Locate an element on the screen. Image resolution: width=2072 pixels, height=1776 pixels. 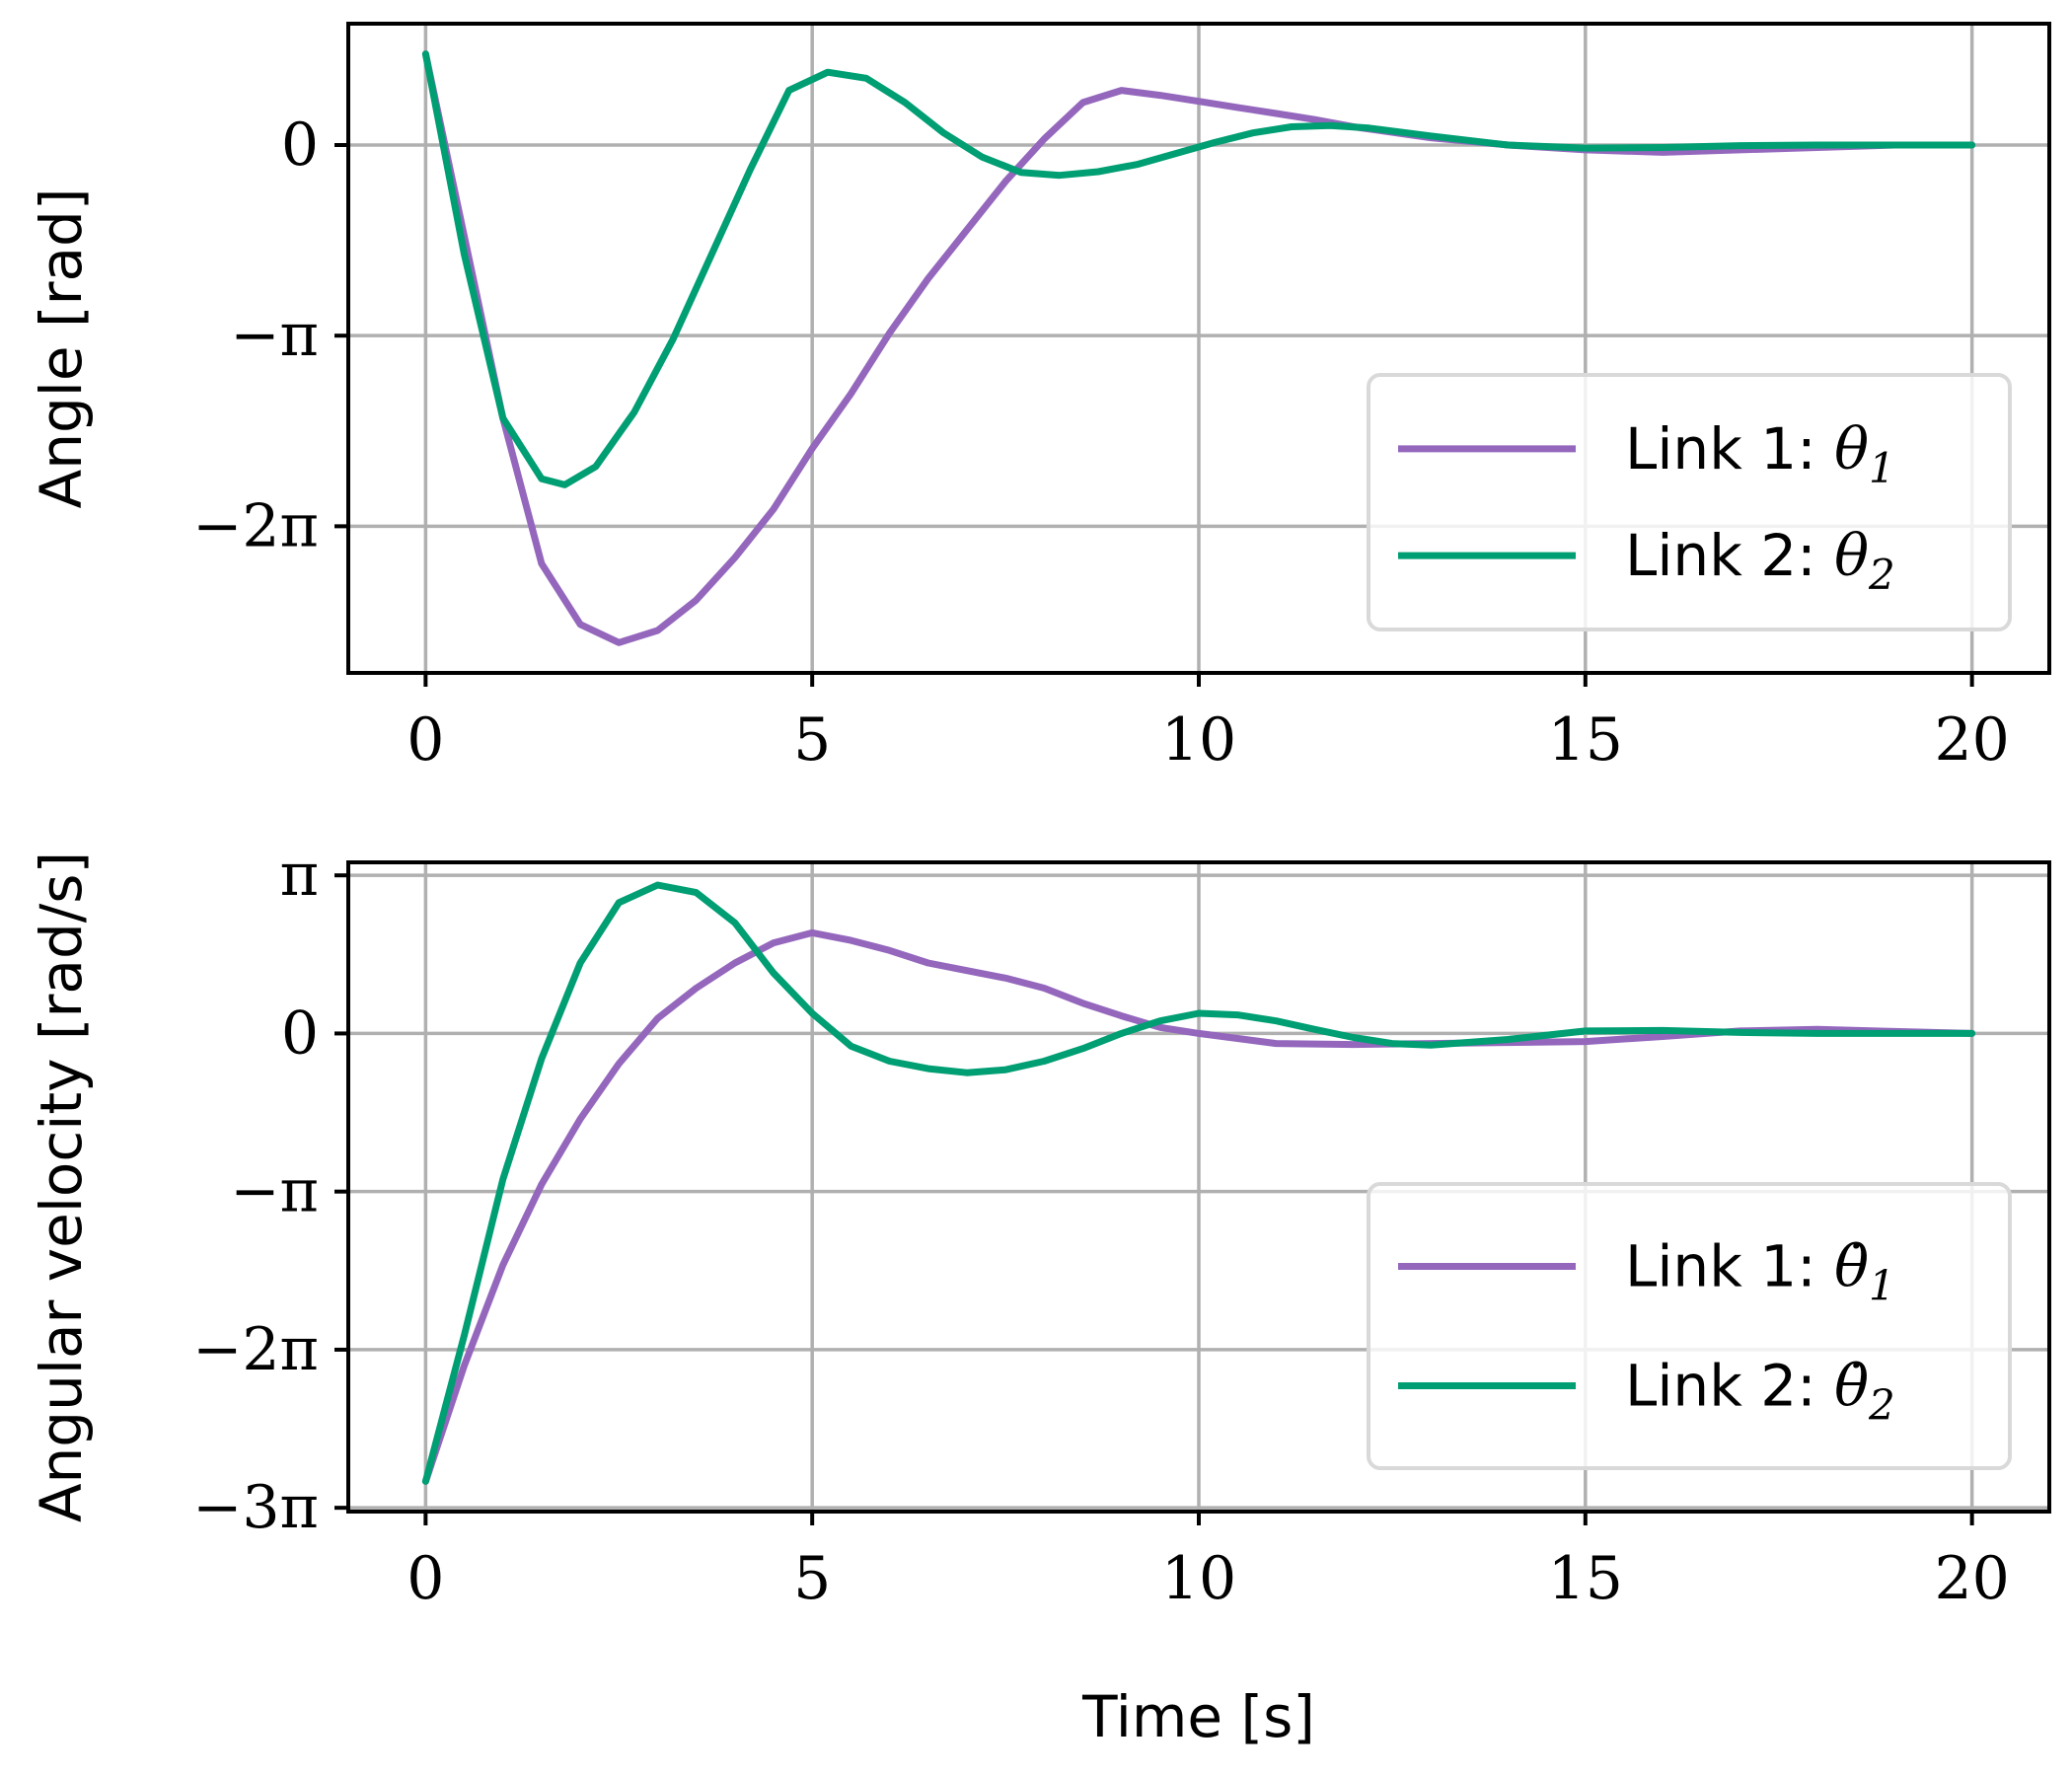
y-tick-label: −3π is located at coordinates (255, 1507).